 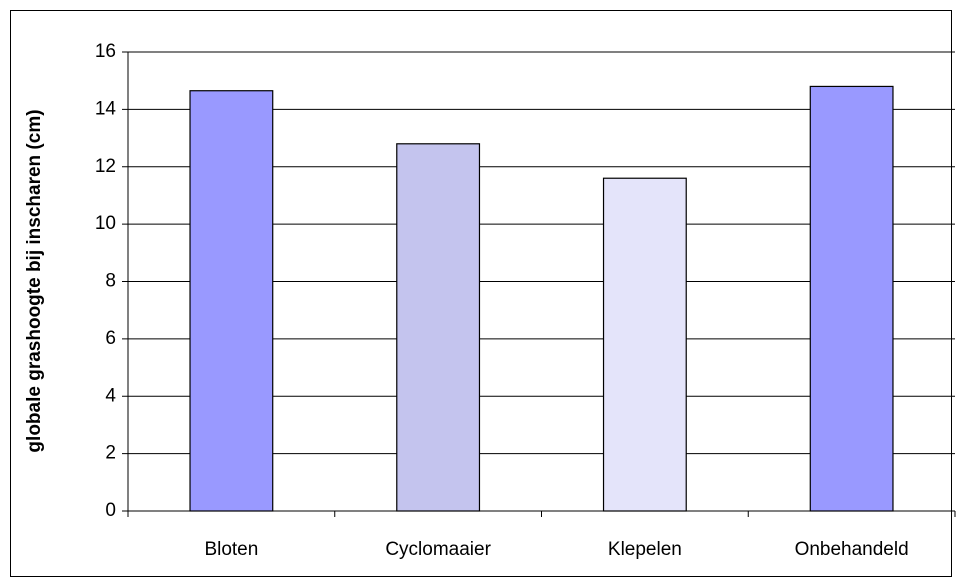 I want to click on x-tick-label: Onbehandeld, so click(x=852, y=549).